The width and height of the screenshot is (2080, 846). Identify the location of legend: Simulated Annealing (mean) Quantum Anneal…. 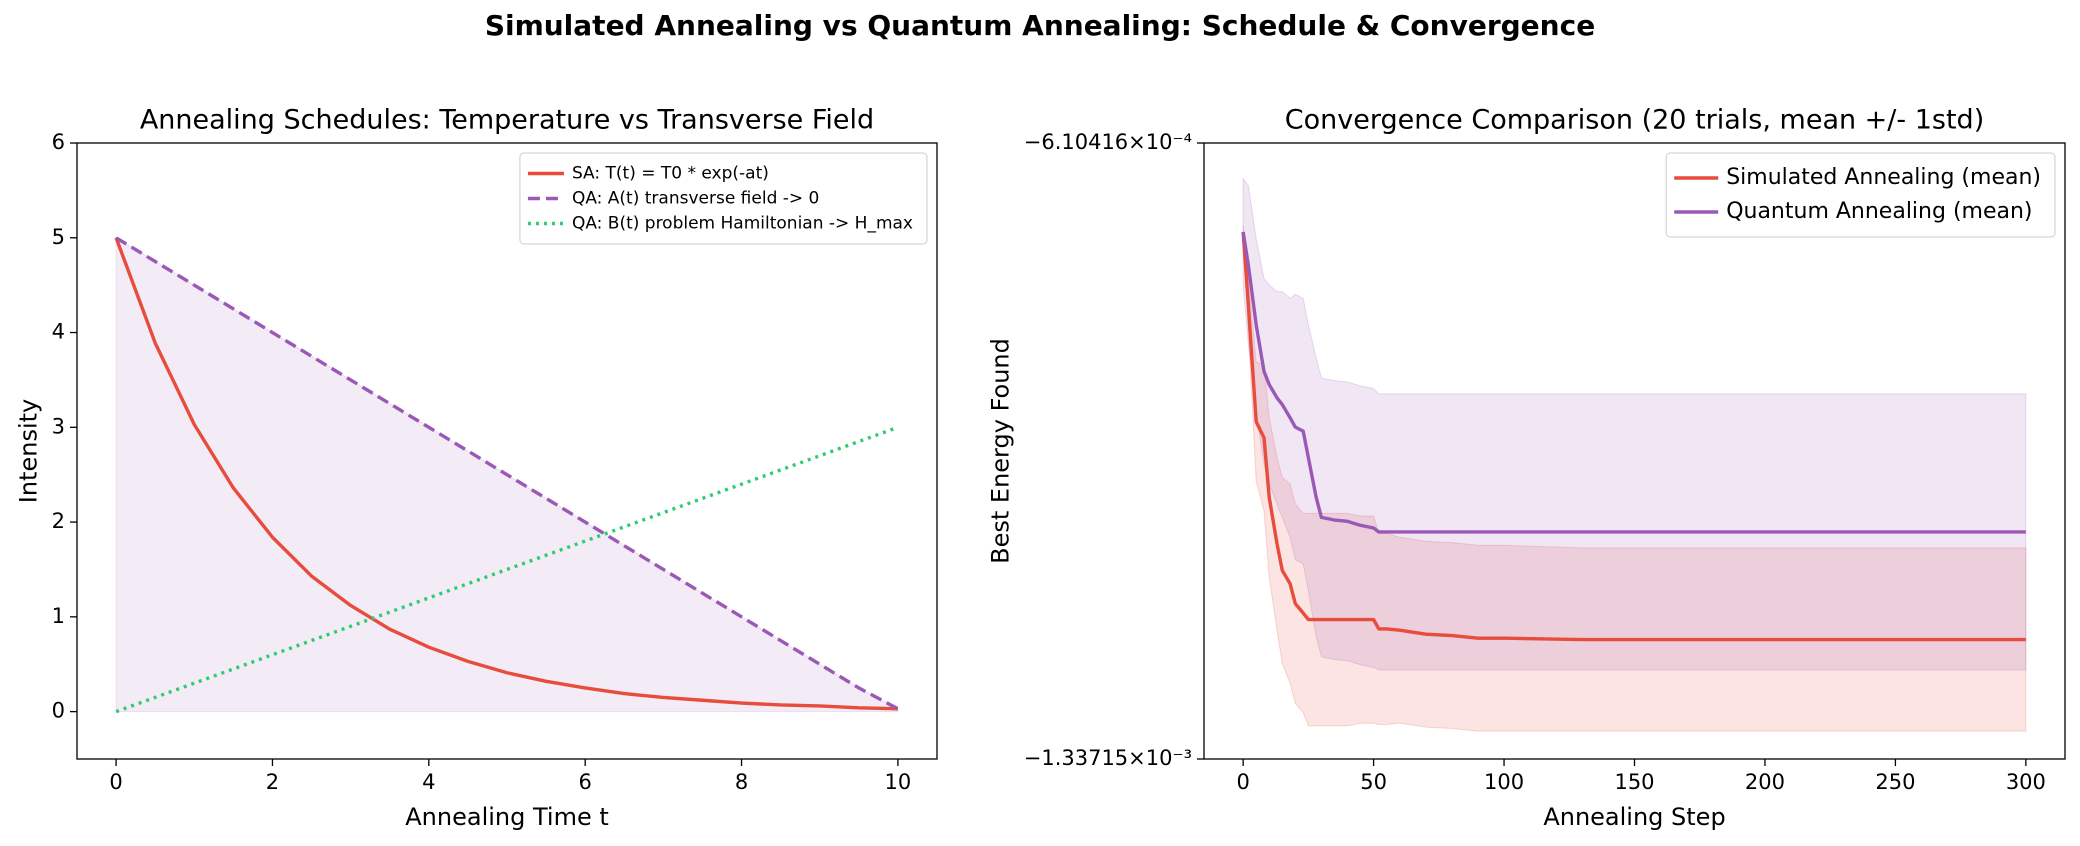
(1860, 195).